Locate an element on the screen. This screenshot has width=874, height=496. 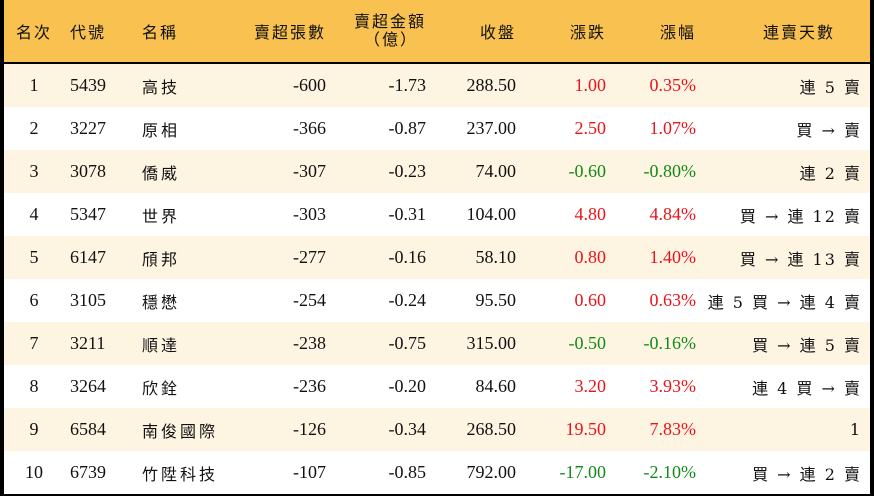
cell-net-sell-volume: -366 is located at coordinates (309, 128).